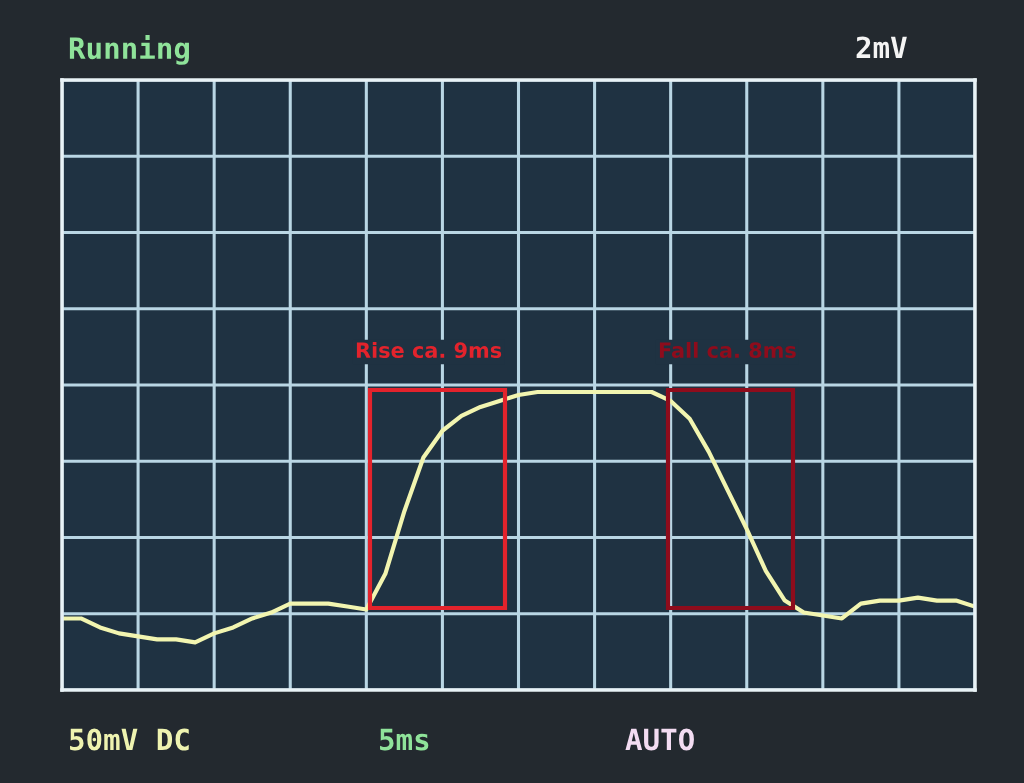  I want to click on text: 5ms, so click(404, 739).